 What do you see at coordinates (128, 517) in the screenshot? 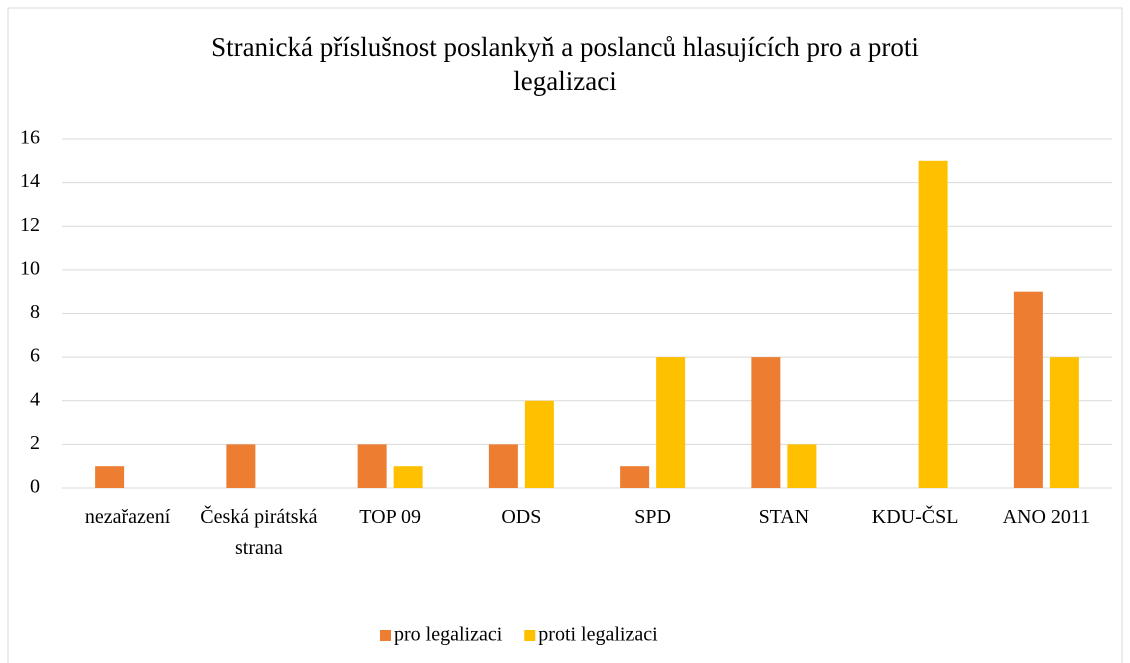
I see `x-tick-label: nezařazení` at bounding box center [128, 517].